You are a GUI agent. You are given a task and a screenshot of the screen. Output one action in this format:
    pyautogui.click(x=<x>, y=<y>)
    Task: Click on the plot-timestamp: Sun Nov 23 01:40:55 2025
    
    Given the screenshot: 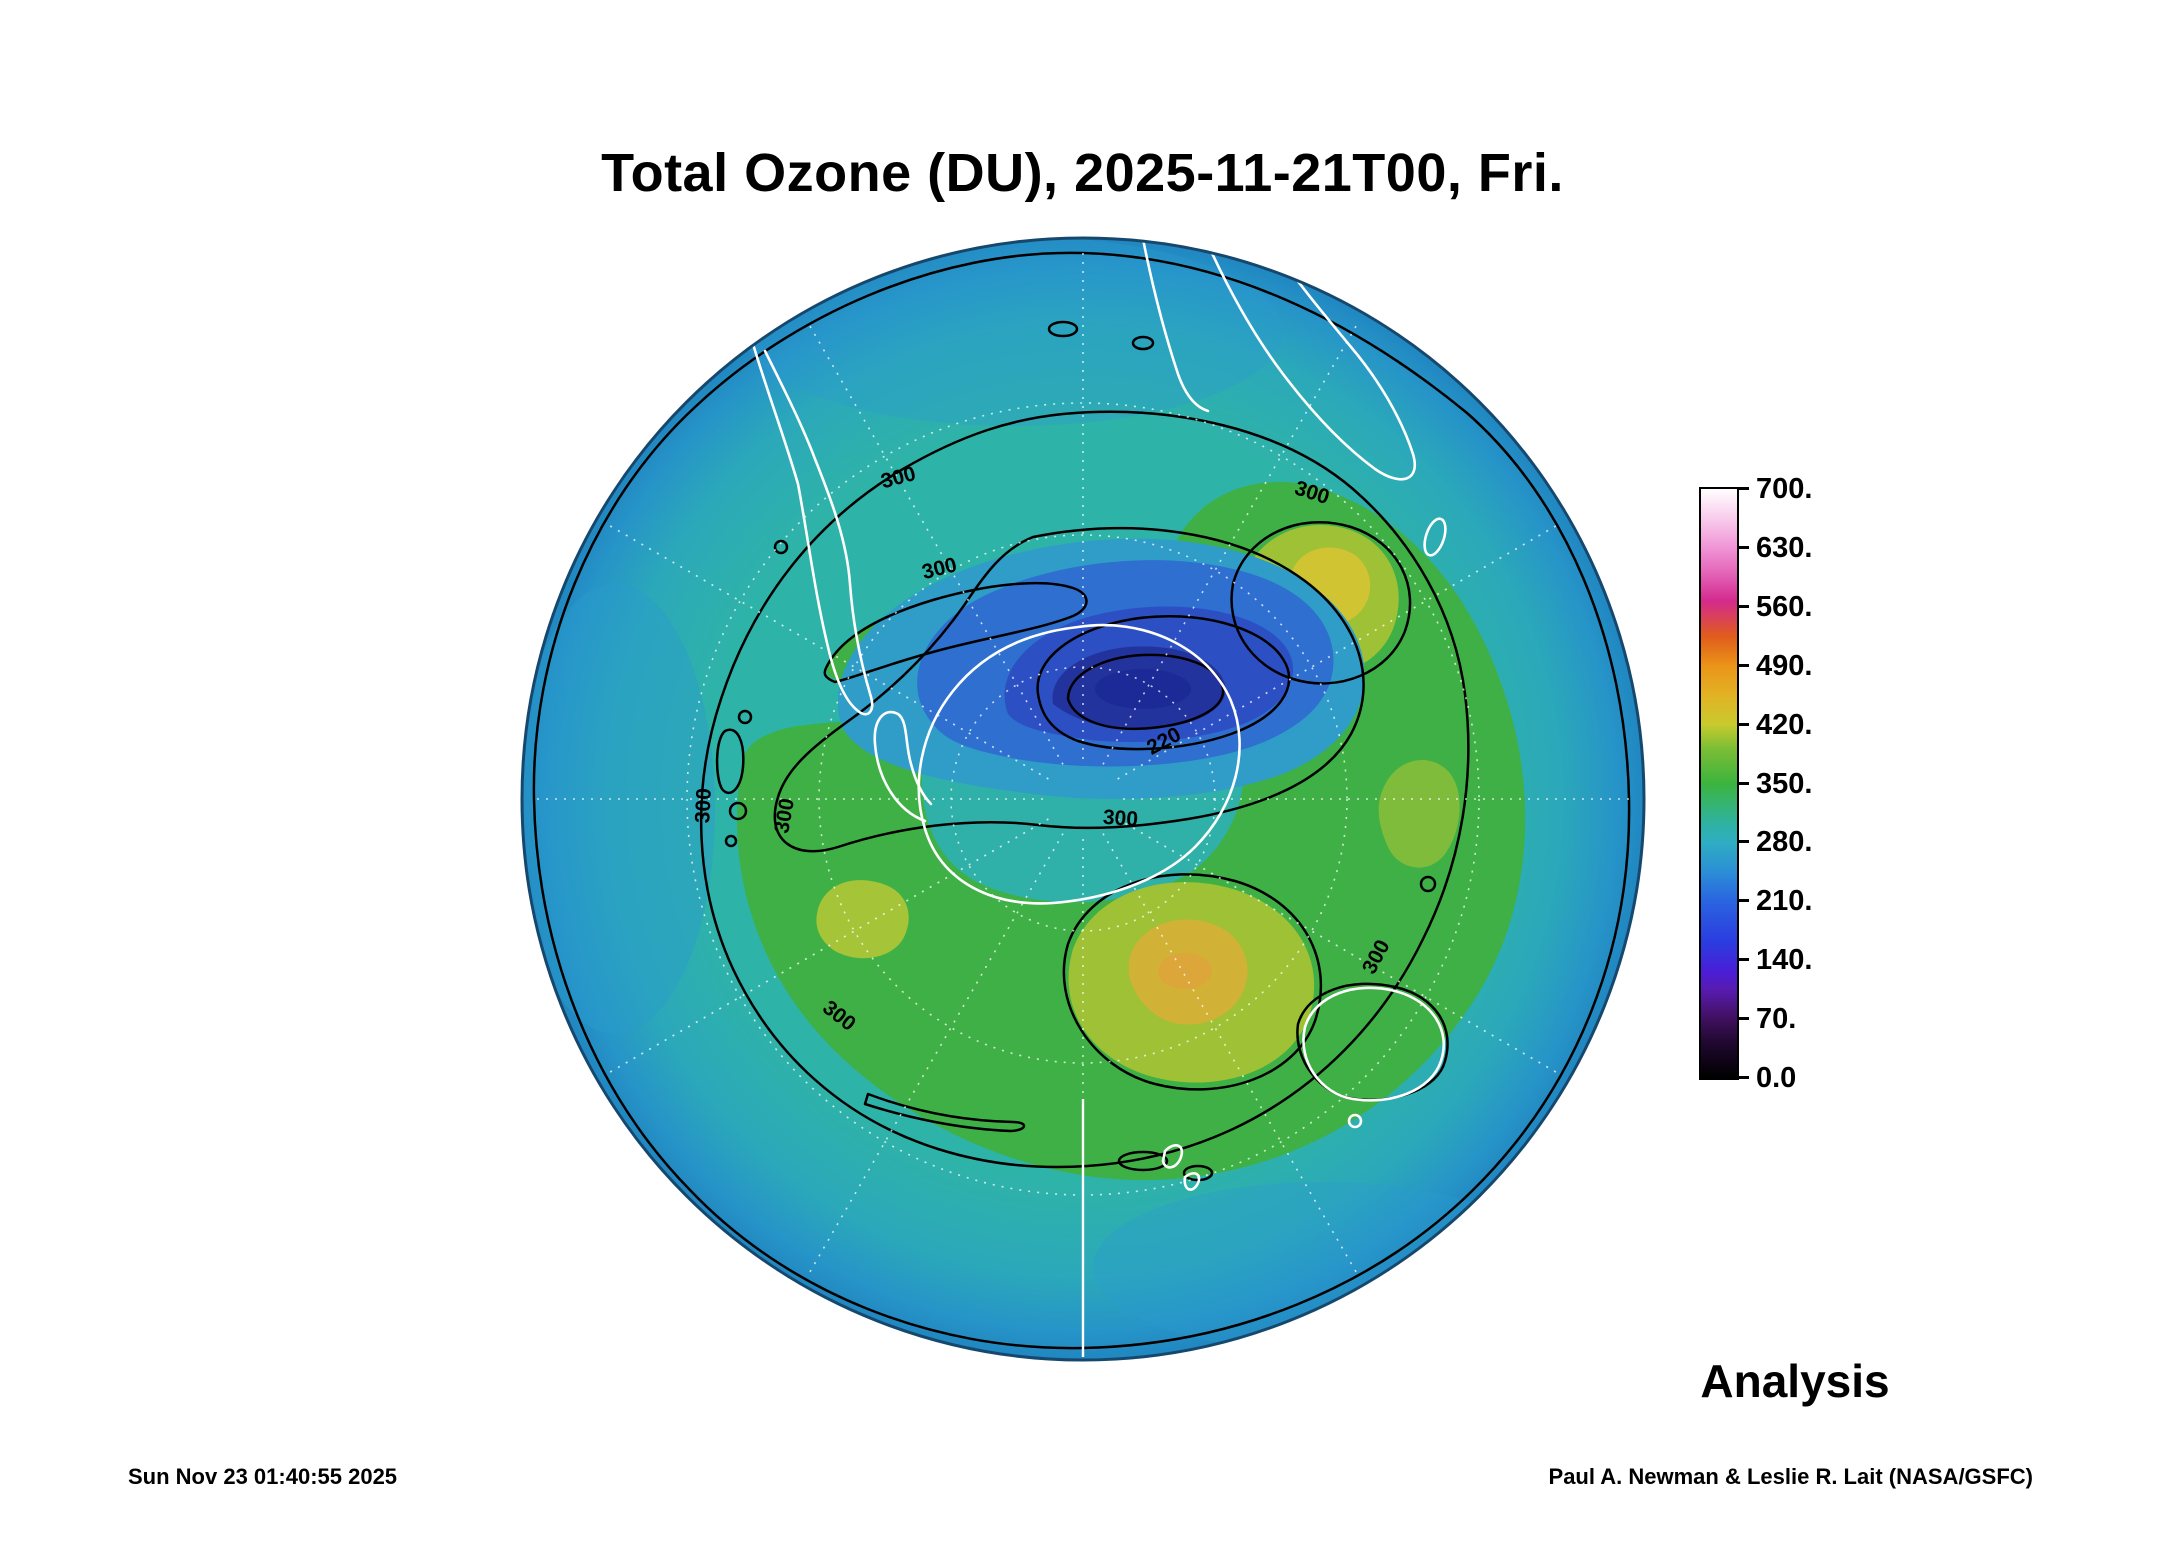 What is the action you would take?
    pyautogui.click(x=263, y=1476)
    